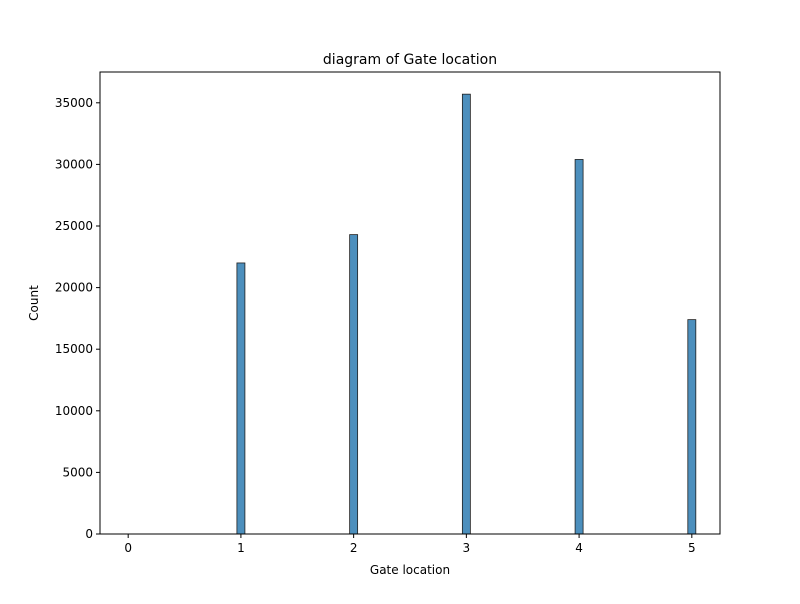 The width and height of the screenshot is (800, 604). Describe the element at coordinates (410, 544) in the screenshot. I see `x-axis-ticks: 0 1 2 3 4 5` at that location.